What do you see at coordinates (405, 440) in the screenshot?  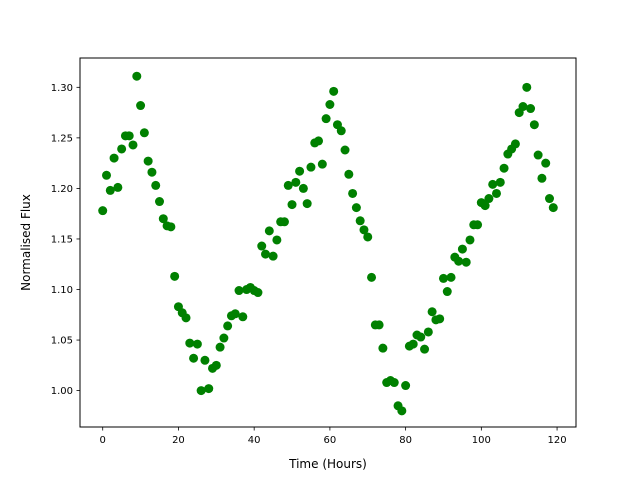 I see `x-tick-label: 80` at bounding box center [405, 440].